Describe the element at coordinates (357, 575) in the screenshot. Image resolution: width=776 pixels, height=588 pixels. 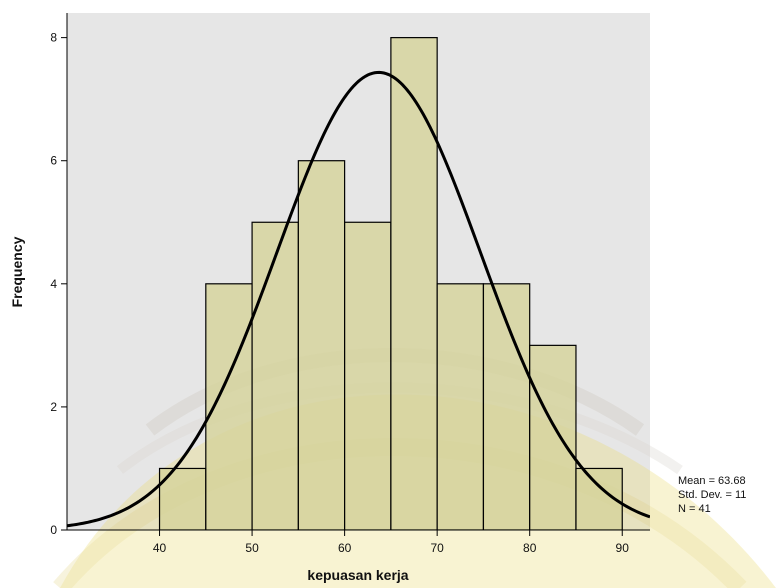
I see `x-axis-title: kepuasan kerja` at that location.